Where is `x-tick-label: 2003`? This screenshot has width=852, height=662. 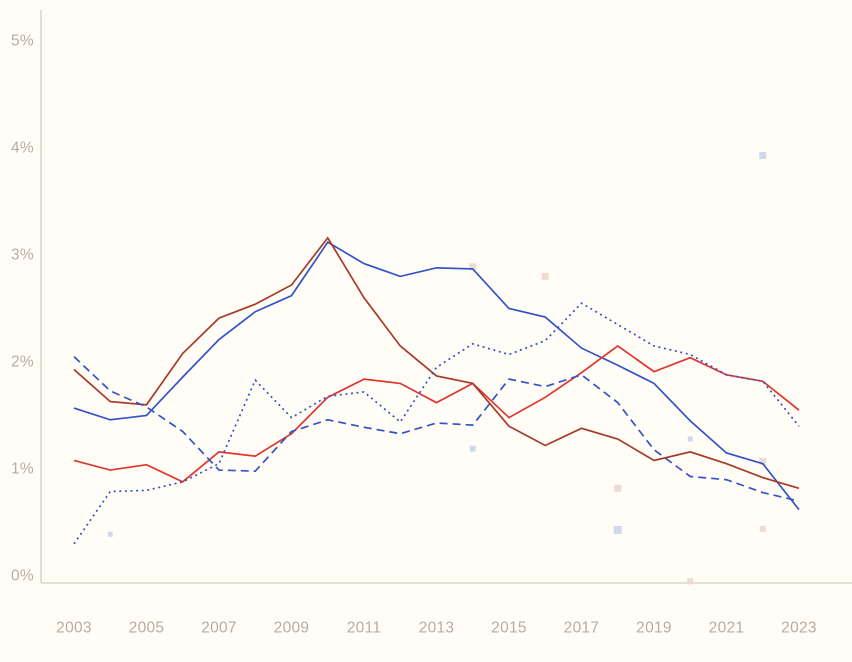 x-tick-label: 2003 is located at coordinates (74, 628).